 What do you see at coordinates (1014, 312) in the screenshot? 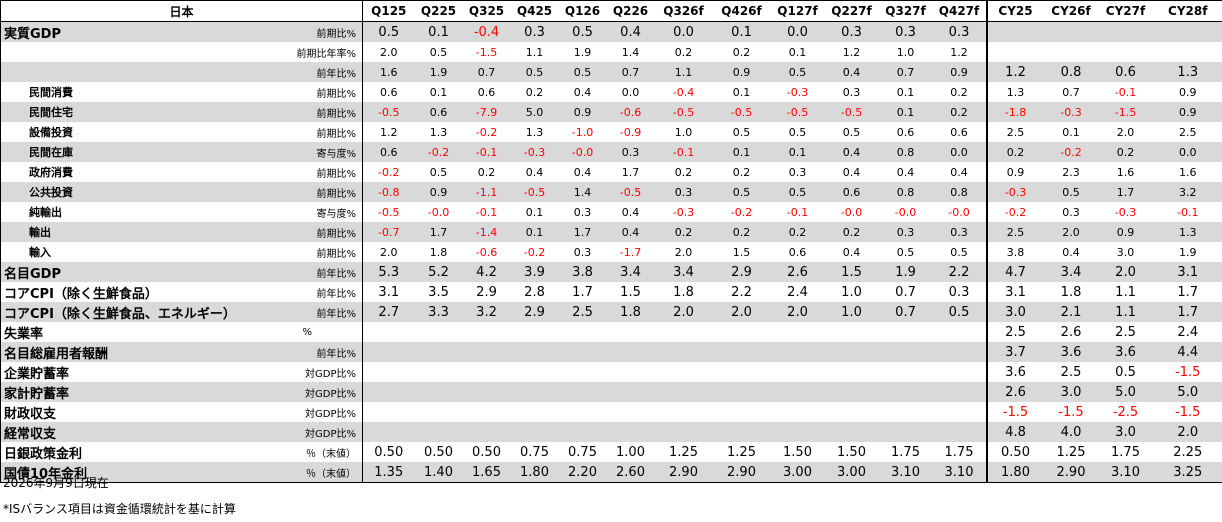
I see `year-value-cell: 3.0` at bounding box center [1014, 312].